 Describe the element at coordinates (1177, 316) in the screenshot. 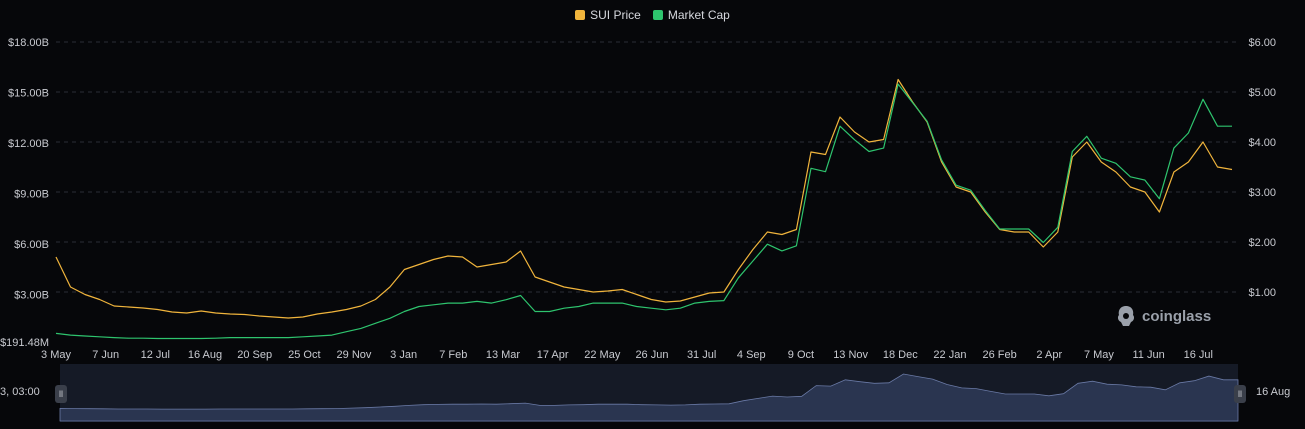

I see `watermark-text: coinglass` at that location.